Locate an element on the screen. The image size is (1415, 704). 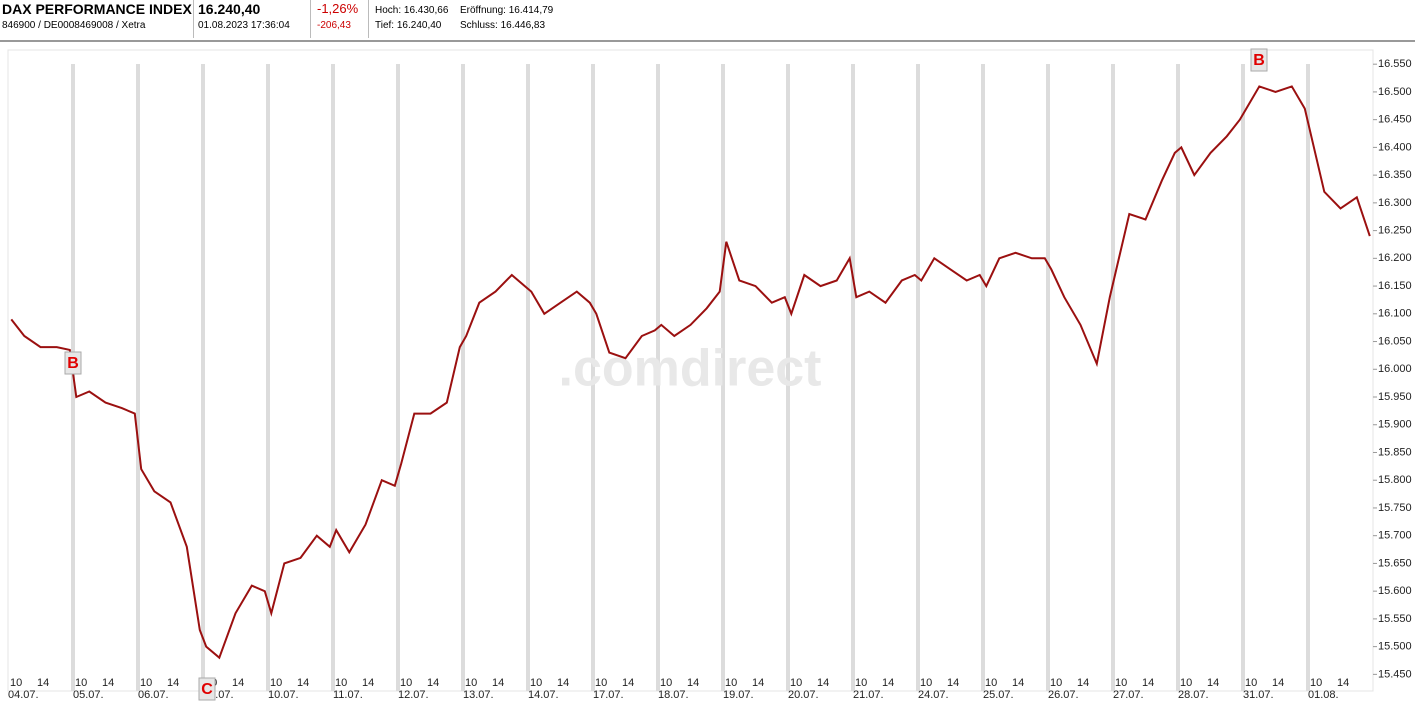
y-tick-label: 16.550 is located at coordinates (1395, 64).